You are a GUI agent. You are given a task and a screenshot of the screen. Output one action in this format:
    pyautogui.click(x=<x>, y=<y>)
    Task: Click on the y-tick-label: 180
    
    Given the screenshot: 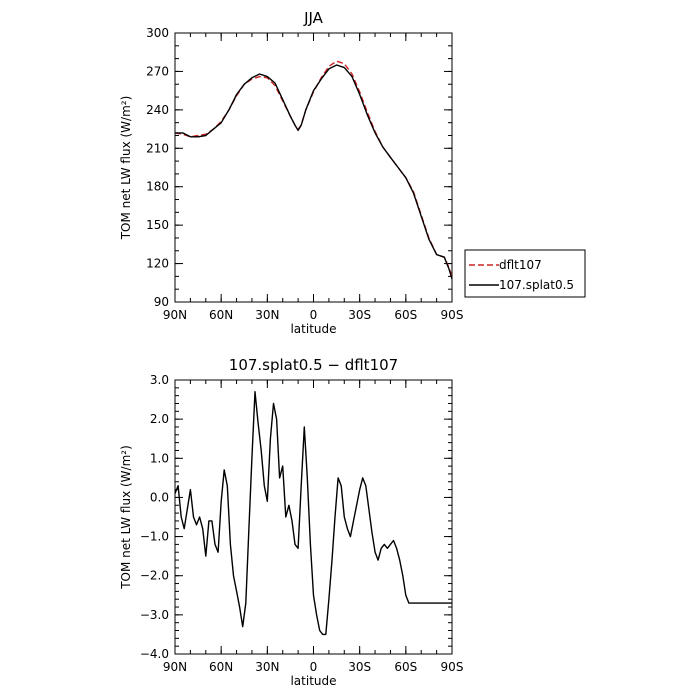 What is the action you would take?
    pyautogui.click(x=157, y=187)
    